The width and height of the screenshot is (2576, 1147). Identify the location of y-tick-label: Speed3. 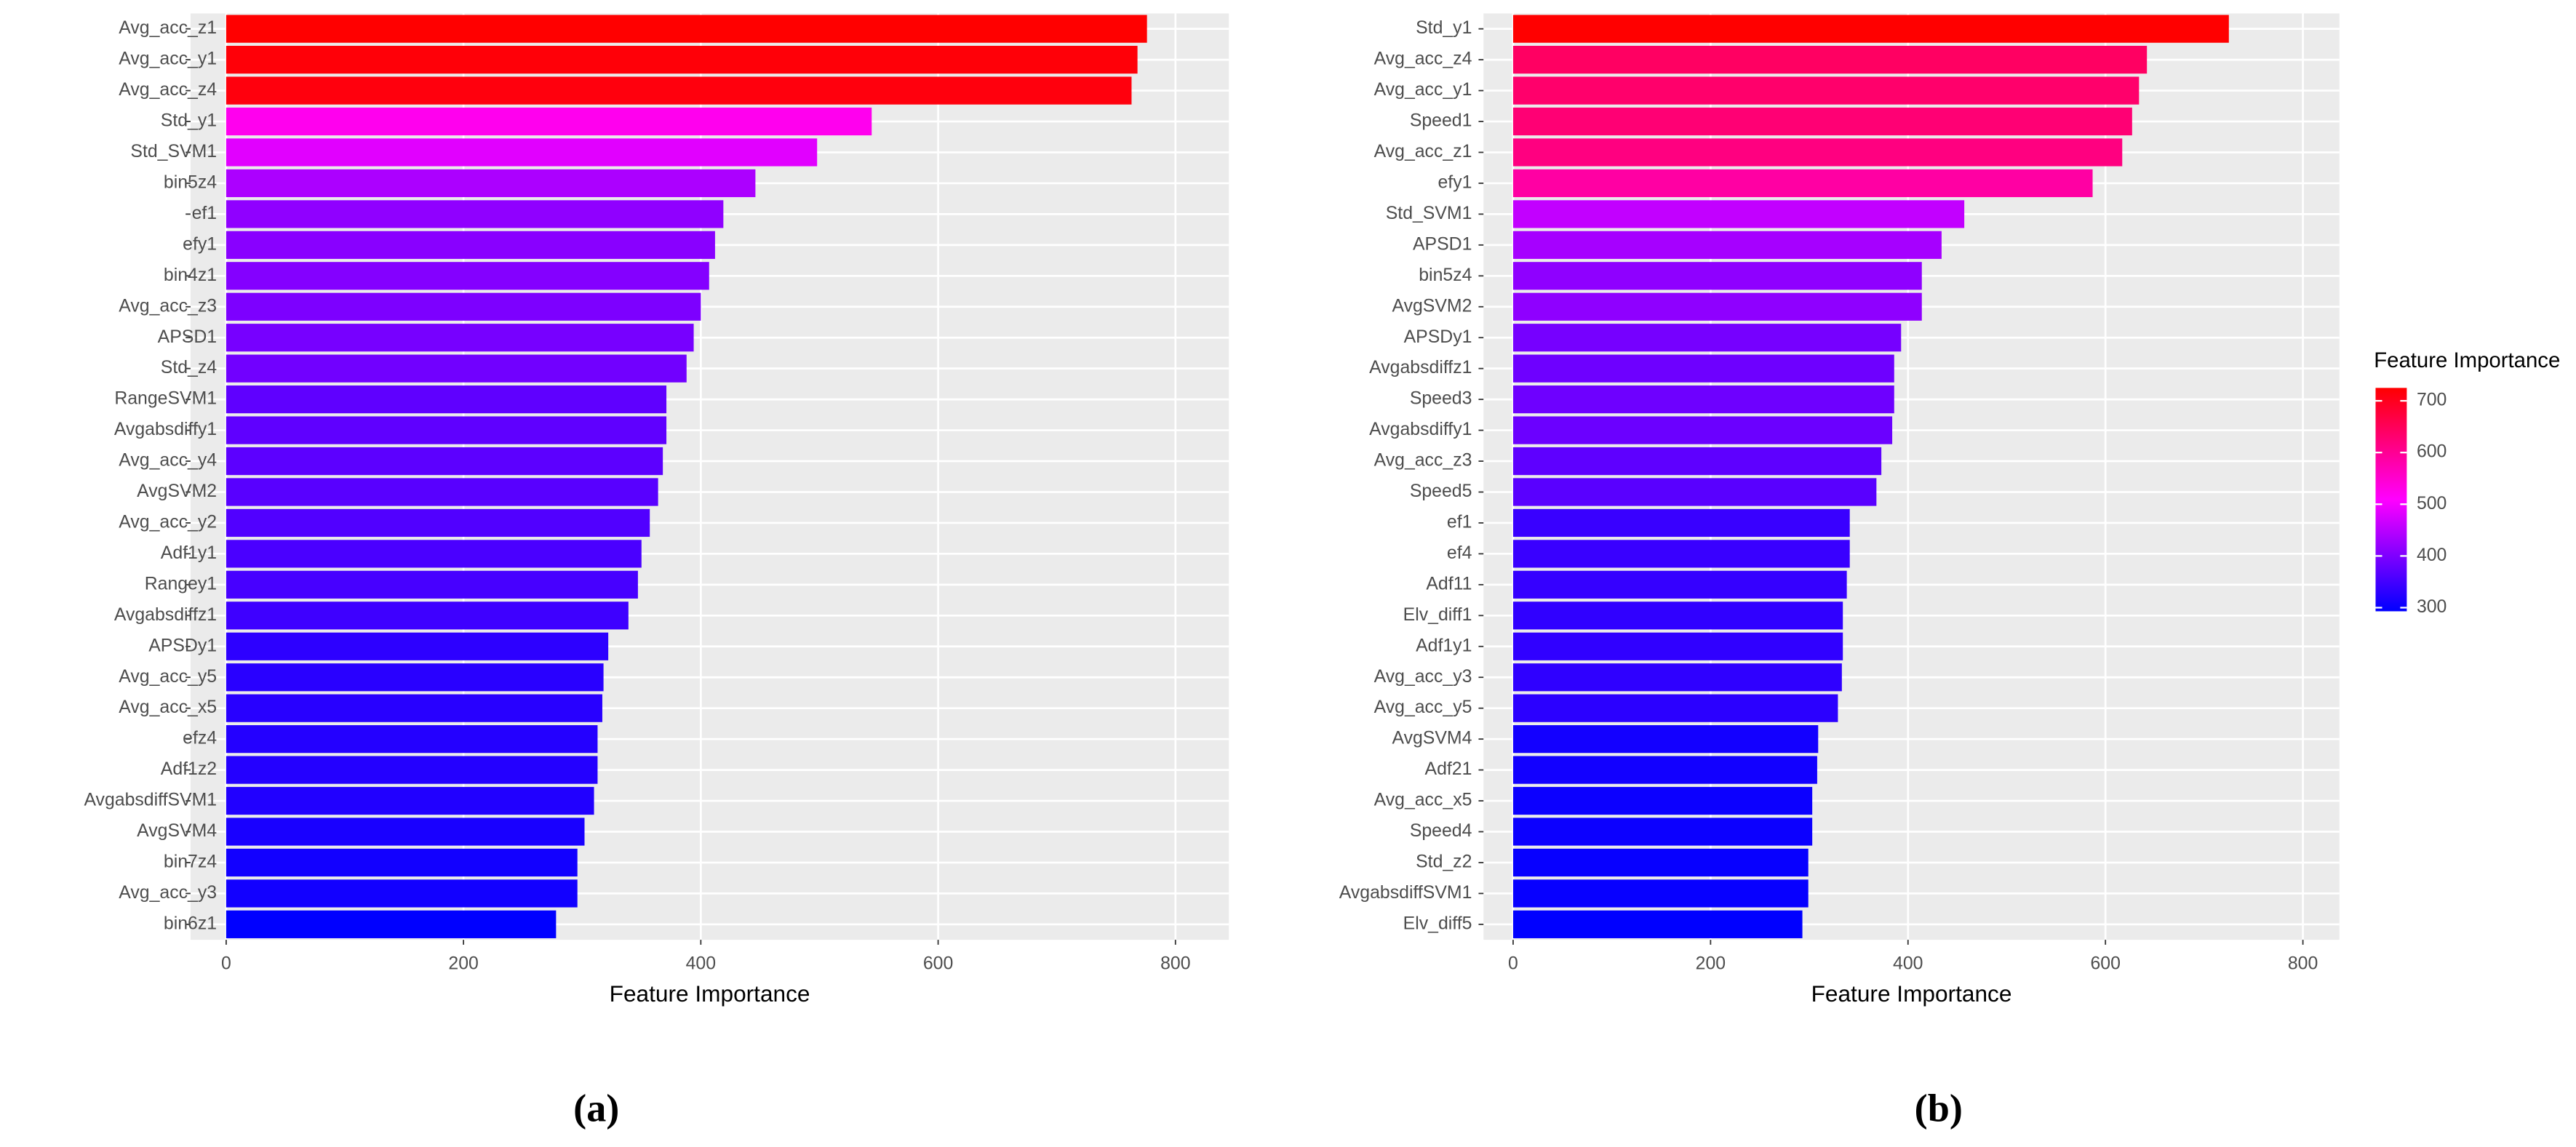
(1441, 399).